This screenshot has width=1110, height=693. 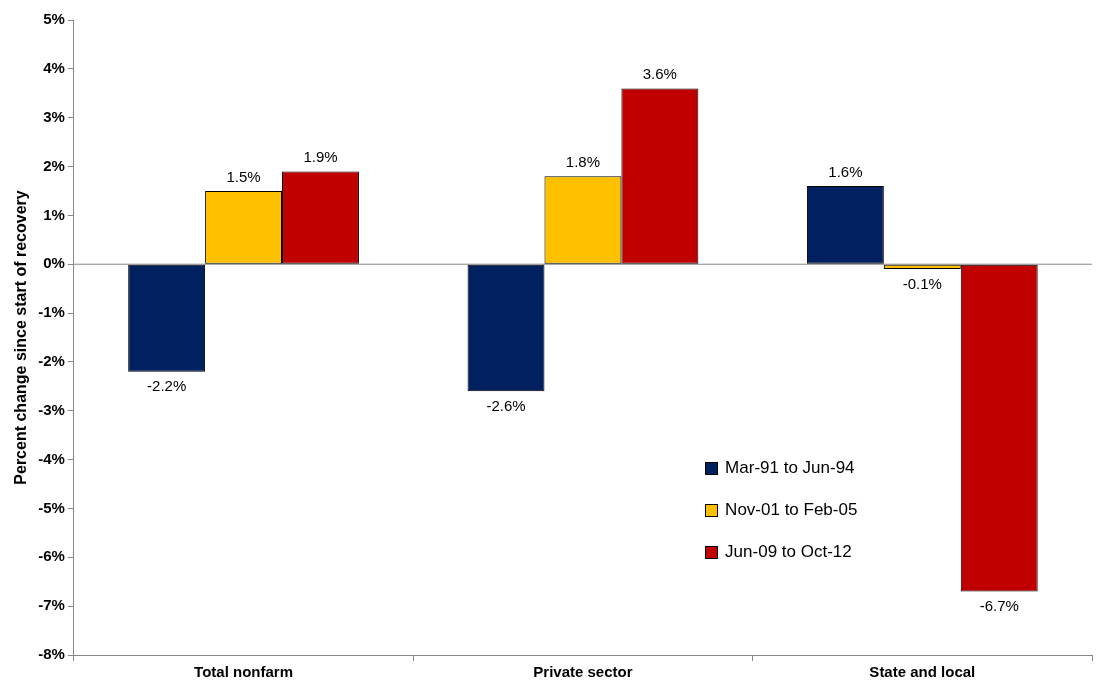 I want to click on y-tick-label: -7%, so click(x=51, y=605).